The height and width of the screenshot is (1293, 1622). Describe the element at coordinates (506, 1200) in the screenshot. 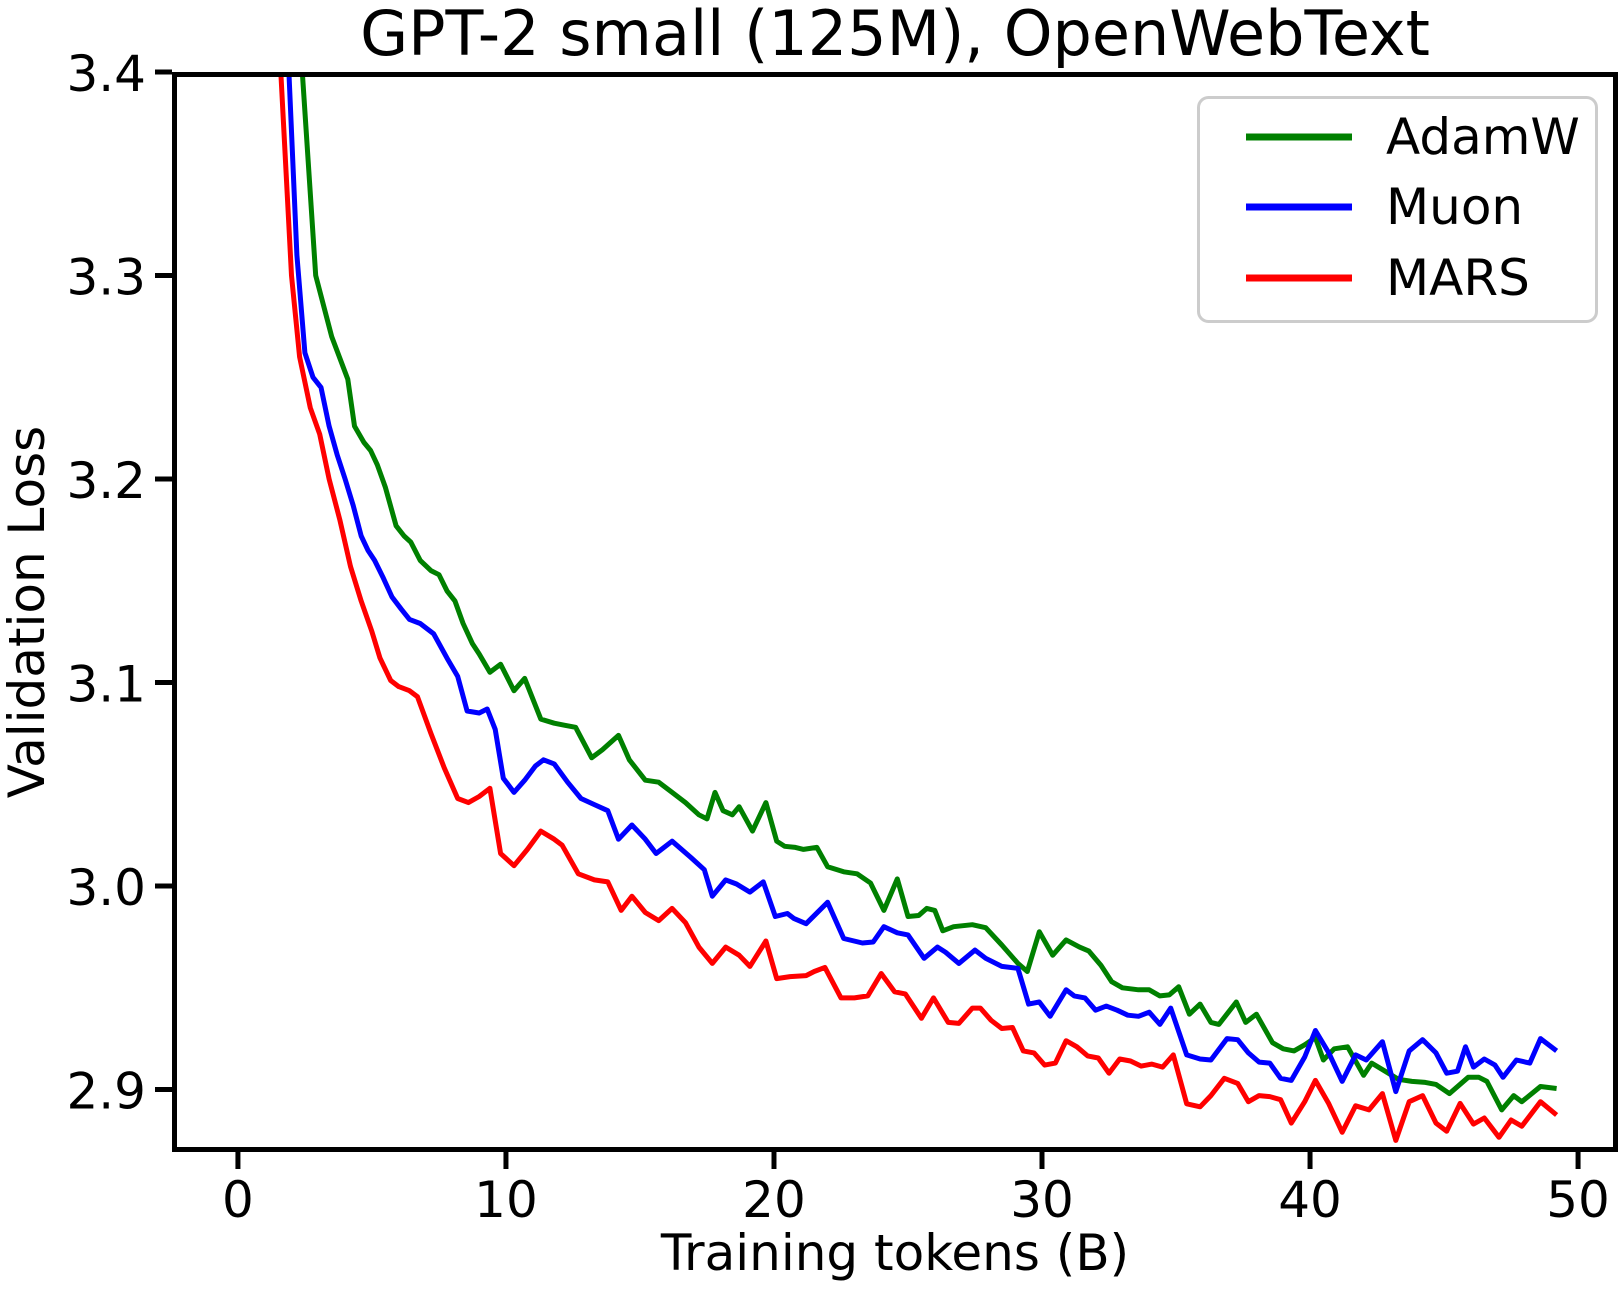

I see `x-tick-label: 10` at that location.